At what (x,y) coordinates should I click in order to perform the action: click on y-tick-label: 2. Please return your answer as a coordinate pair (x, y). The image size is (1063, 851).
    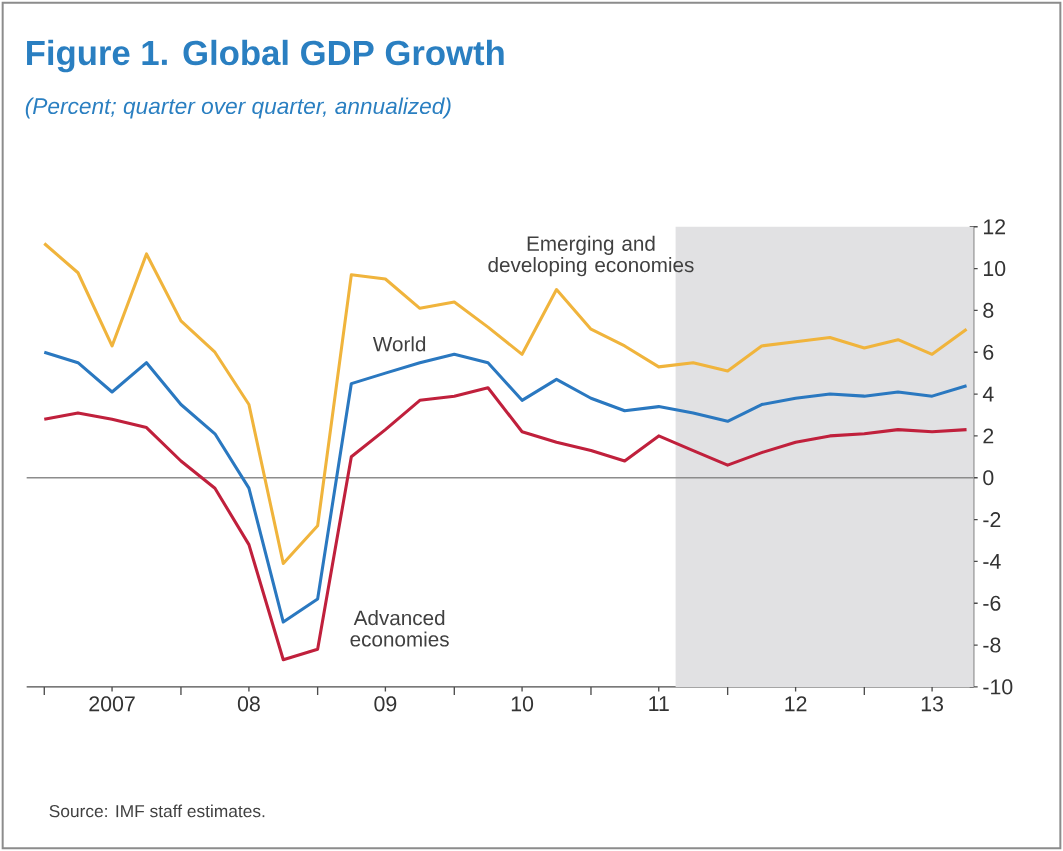
    Looking at the image, I should click on (988, 436).